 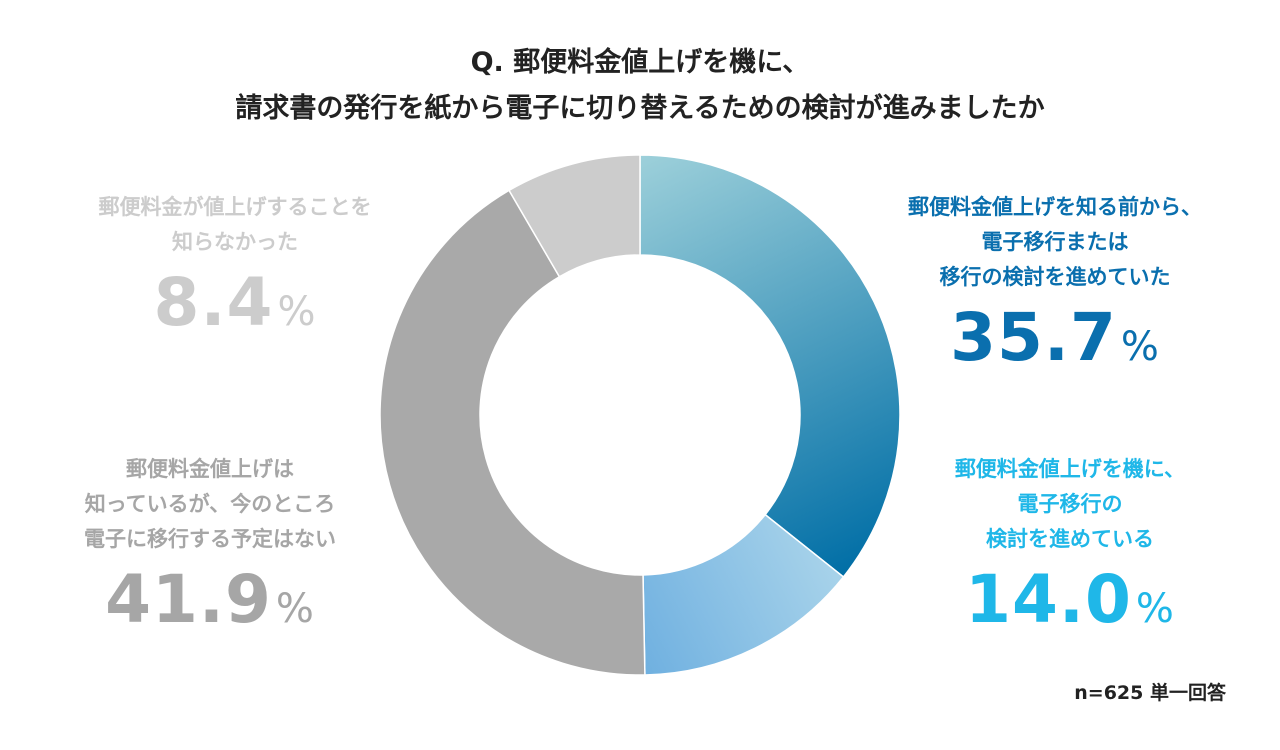 I want to click on slice-label-line: 電子移行の, so click(x=1070, y=504).